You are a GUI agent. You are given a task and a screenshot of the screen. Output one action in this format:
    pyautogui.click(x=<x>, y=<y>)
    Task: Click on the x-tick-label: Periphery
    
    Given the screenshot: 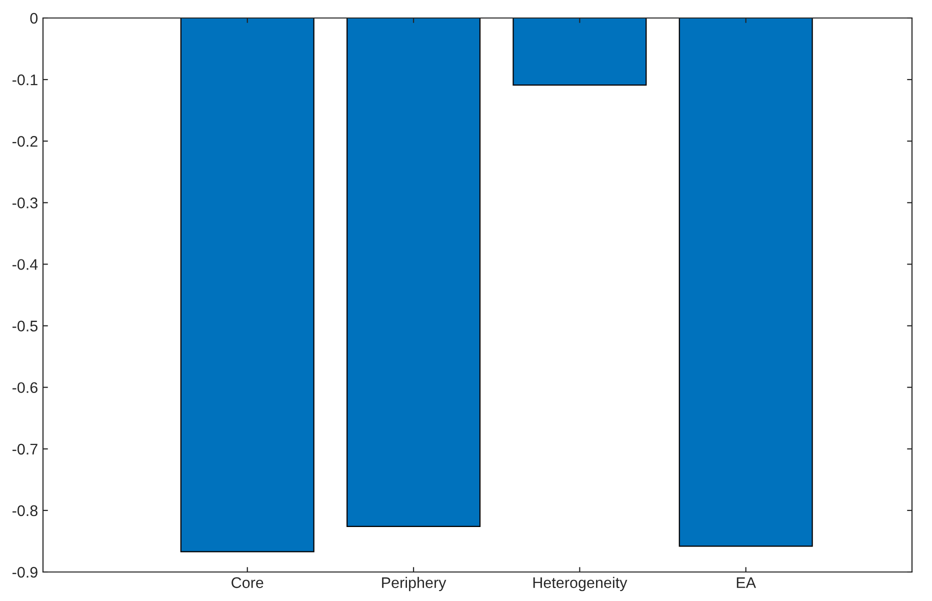 What is the action you would take?
    pyautogui.click(x=414, y=584)
    